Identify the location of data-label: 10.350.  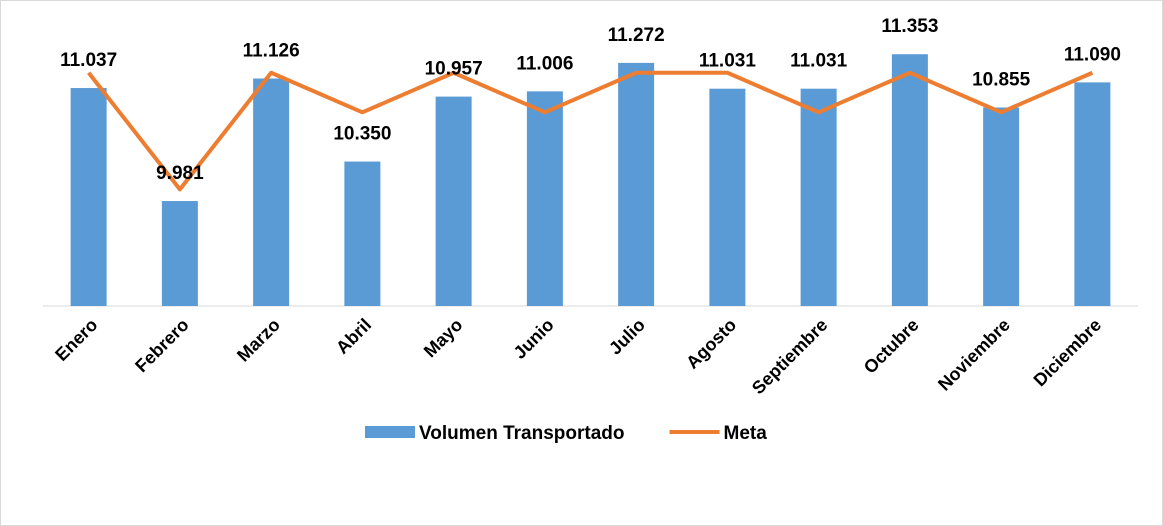
(362, 134).